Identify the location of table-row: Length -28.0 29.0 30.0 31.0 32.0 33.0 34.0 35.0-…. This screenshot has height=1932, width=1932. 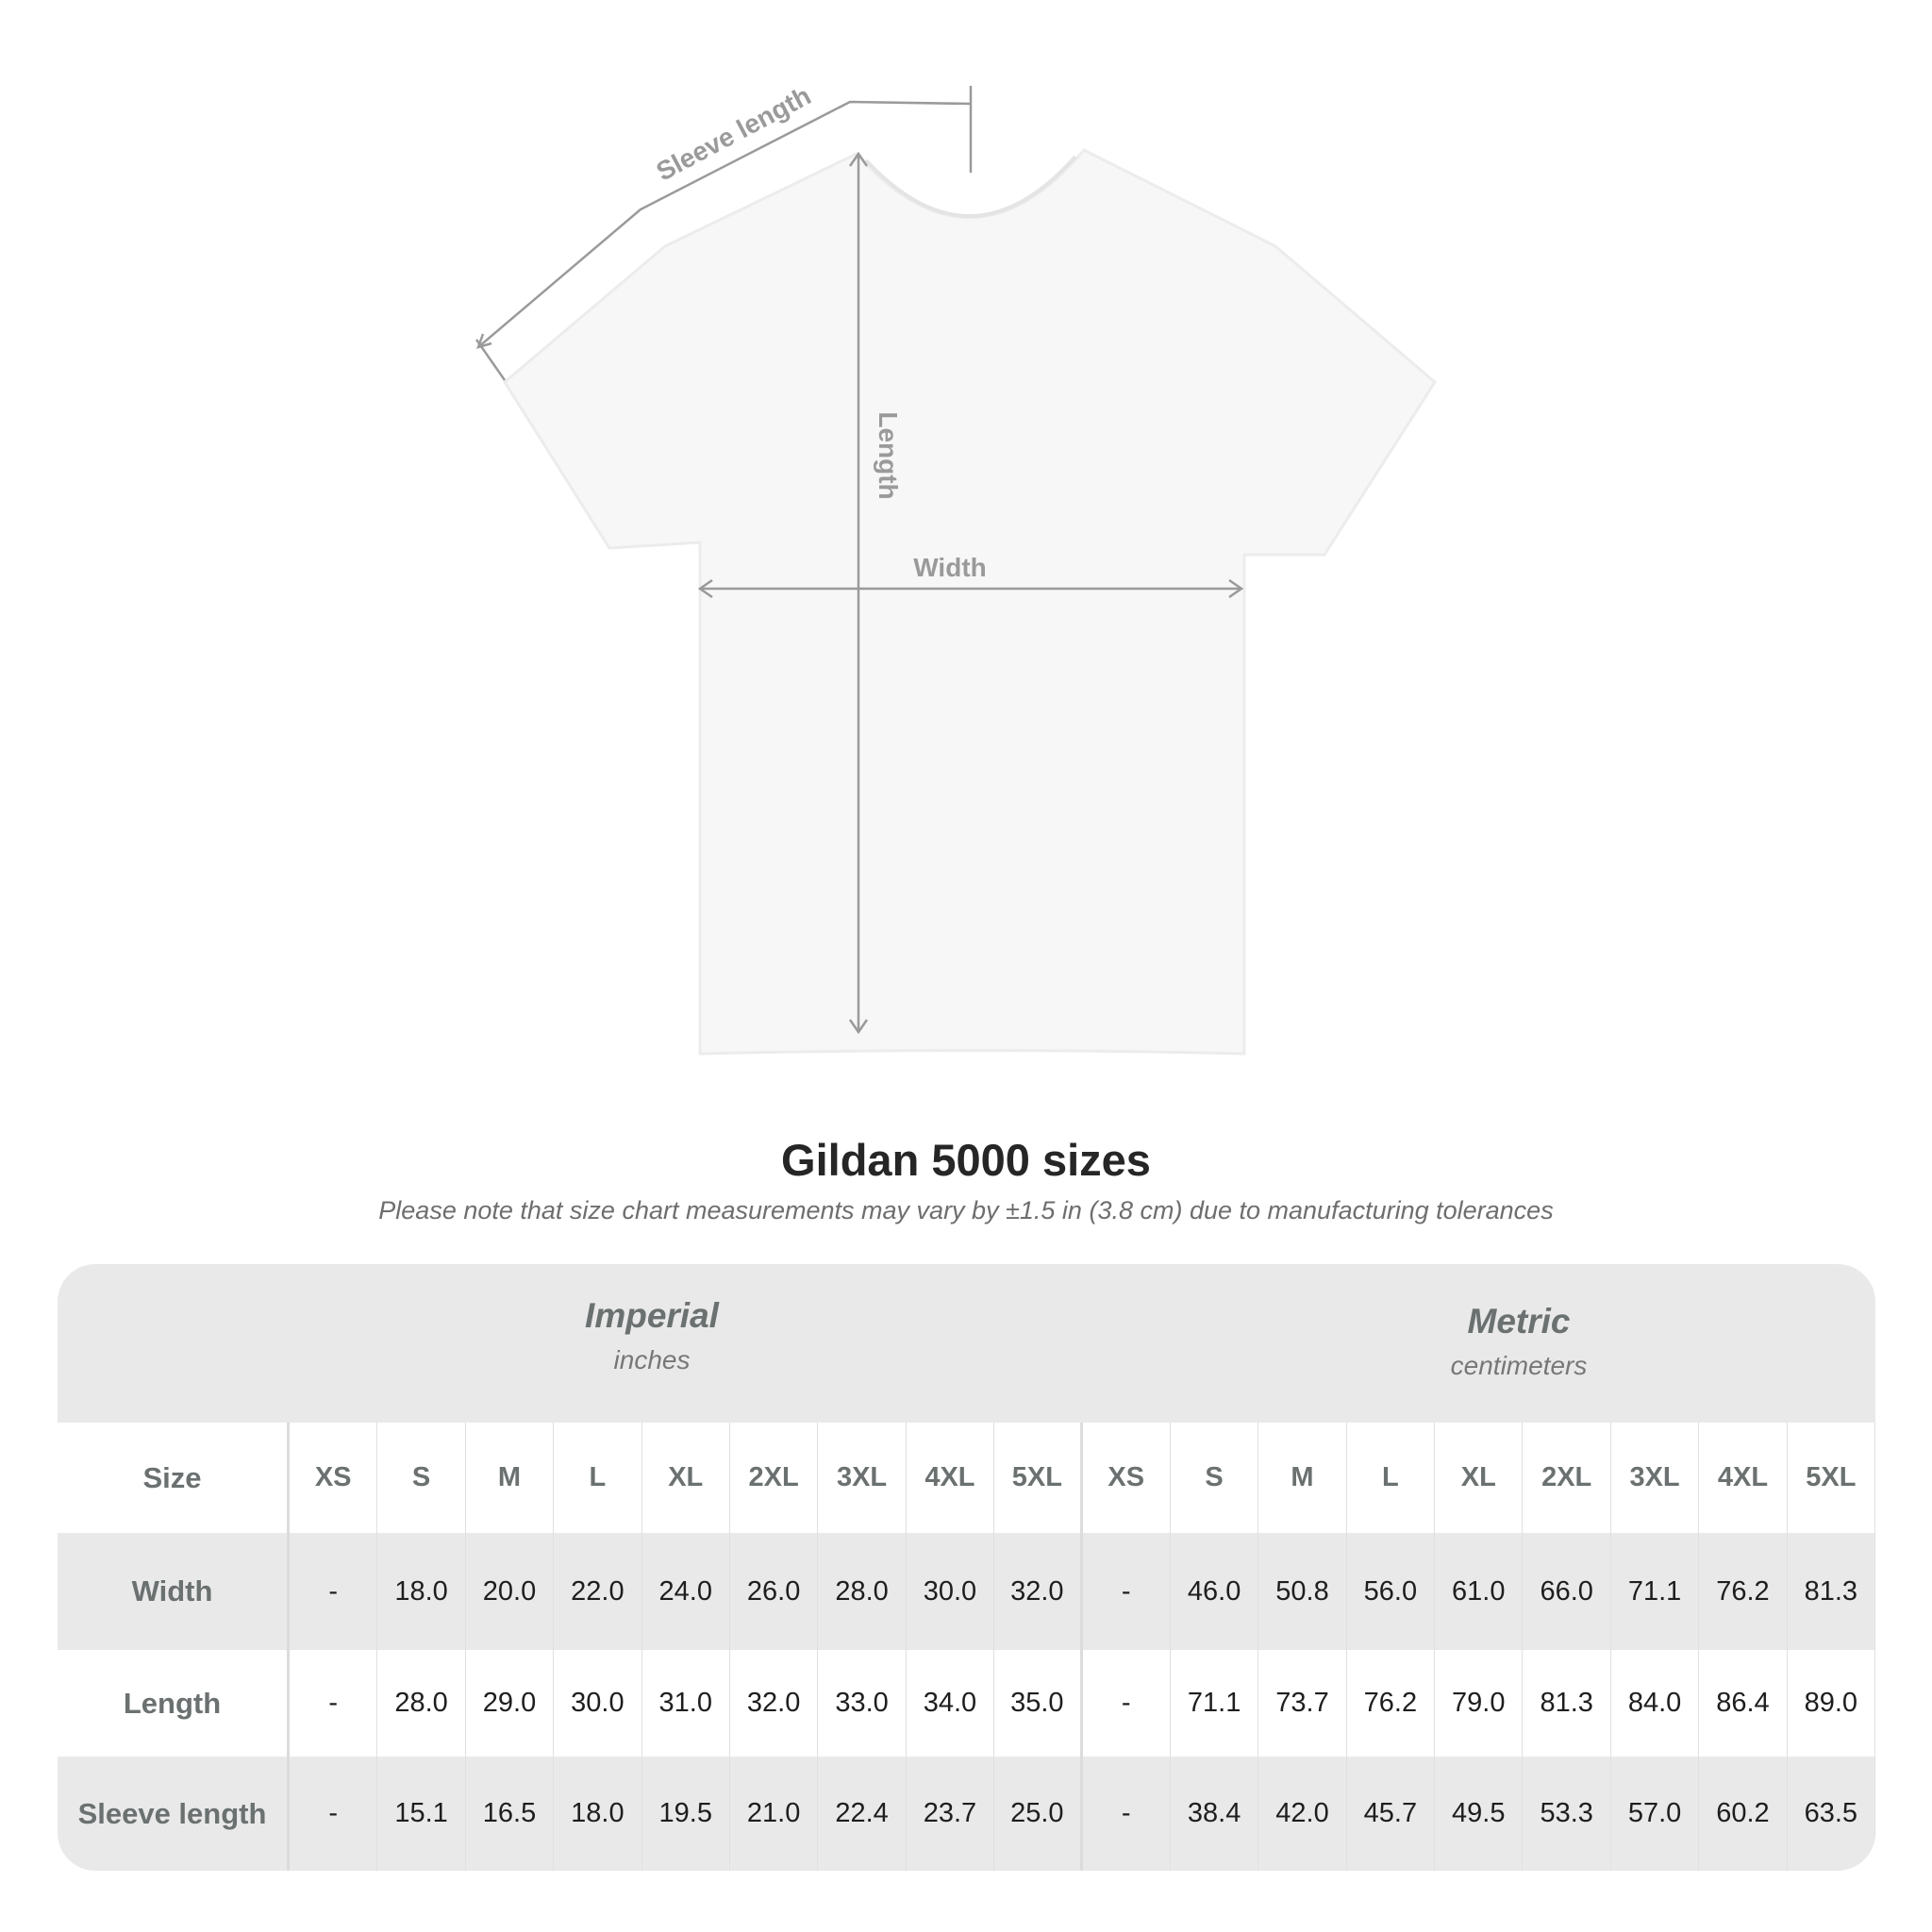
(967, 1704).